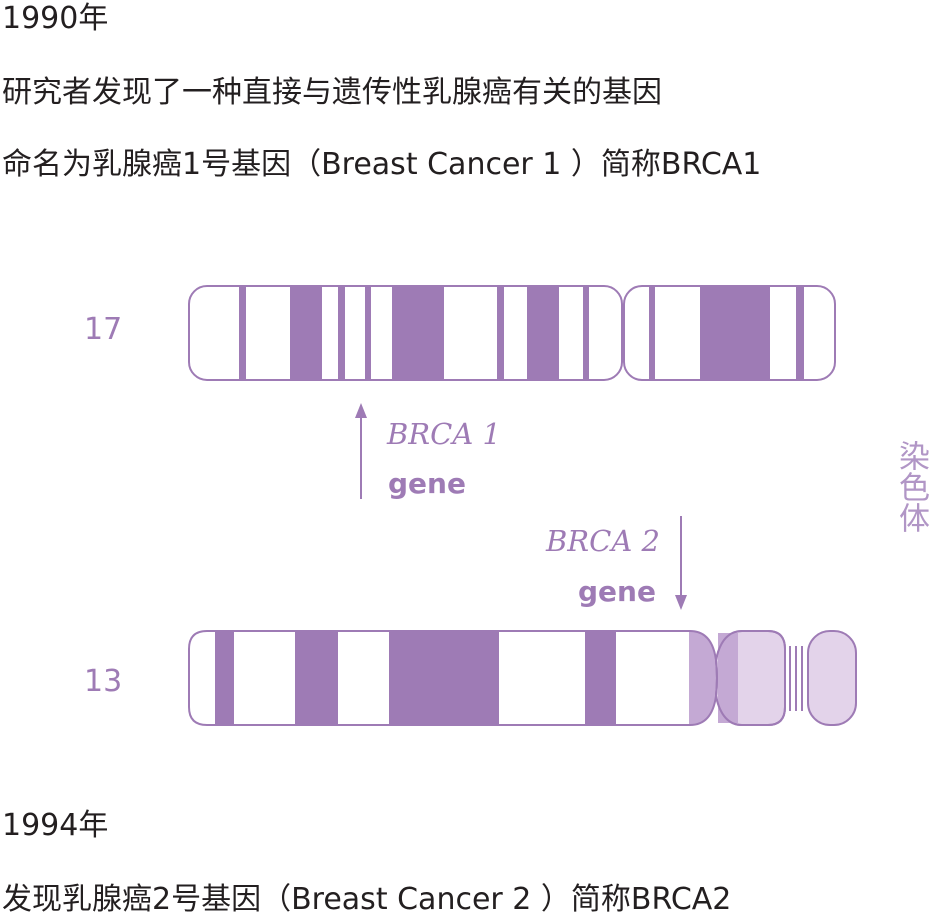  What do you see at coordinates (911, 486) in the screenshot?
I see `chromosome-side-label: 染色体` at bounding box center [911, 486].